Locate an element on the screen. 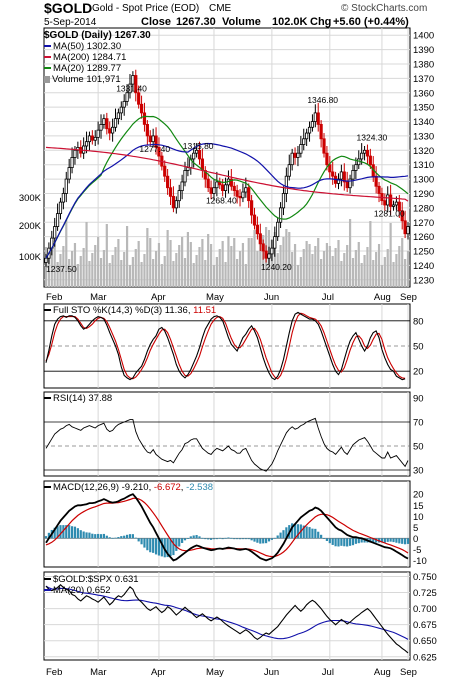 Image resolution: width=464 pixels, height=685 pixels. sto-k-line is located at coordinates (225, 346).